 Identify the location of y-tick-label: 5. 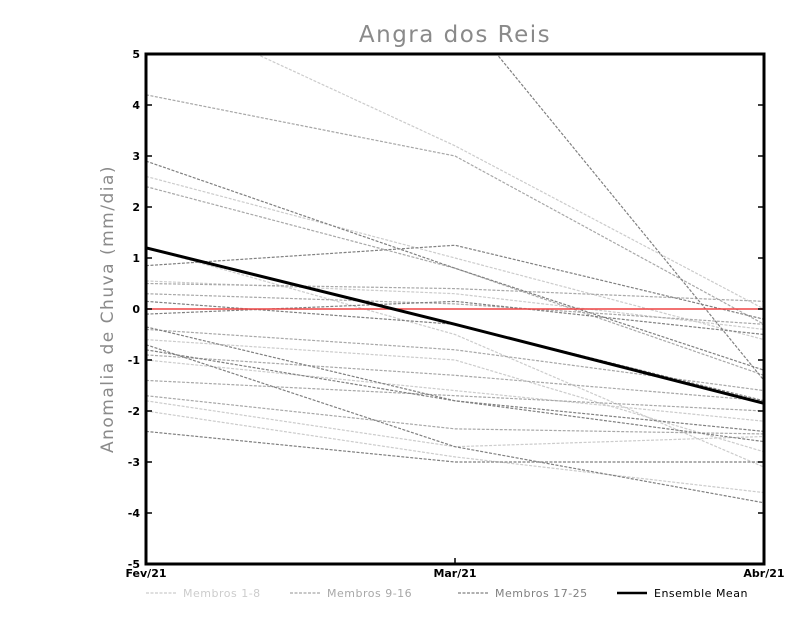
(136, 54).